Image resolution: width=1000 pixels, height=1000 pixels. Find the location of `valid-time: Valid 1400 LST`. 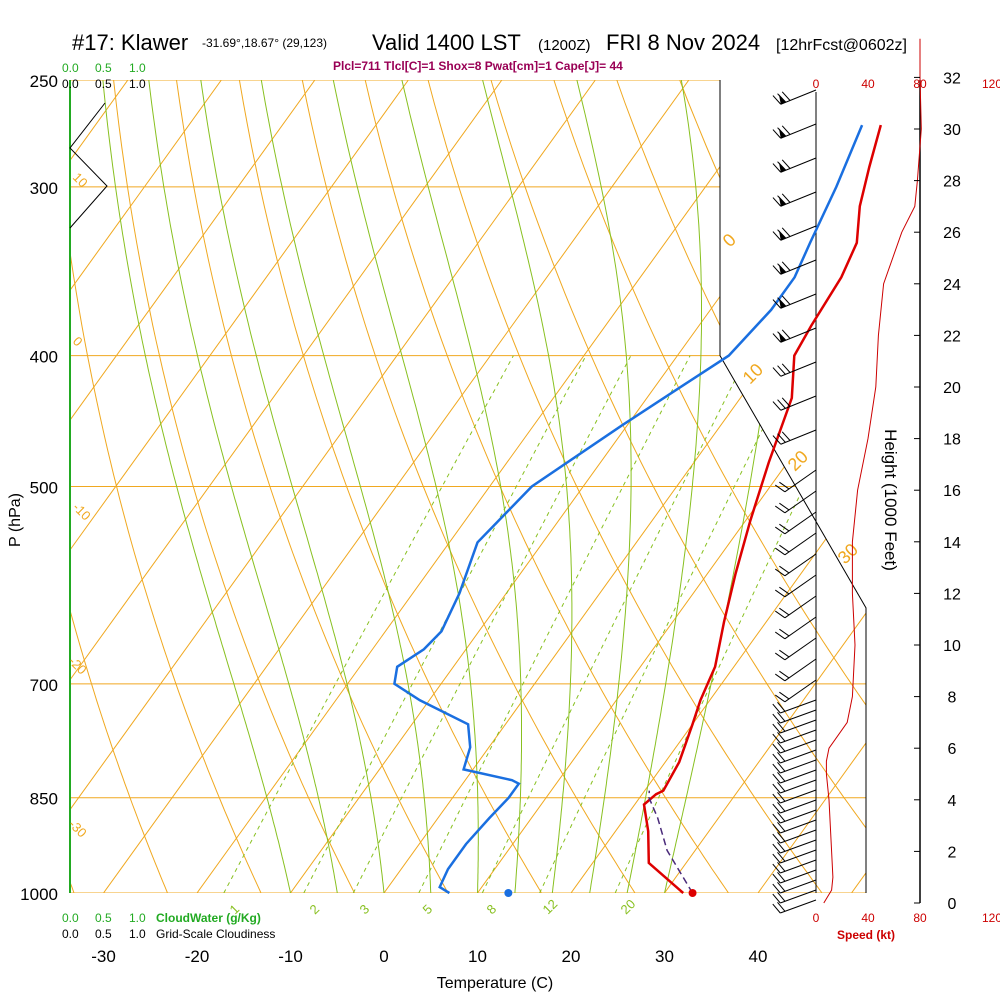

valid-time: Valid 1400 LST is located at coordinates (446, 42).